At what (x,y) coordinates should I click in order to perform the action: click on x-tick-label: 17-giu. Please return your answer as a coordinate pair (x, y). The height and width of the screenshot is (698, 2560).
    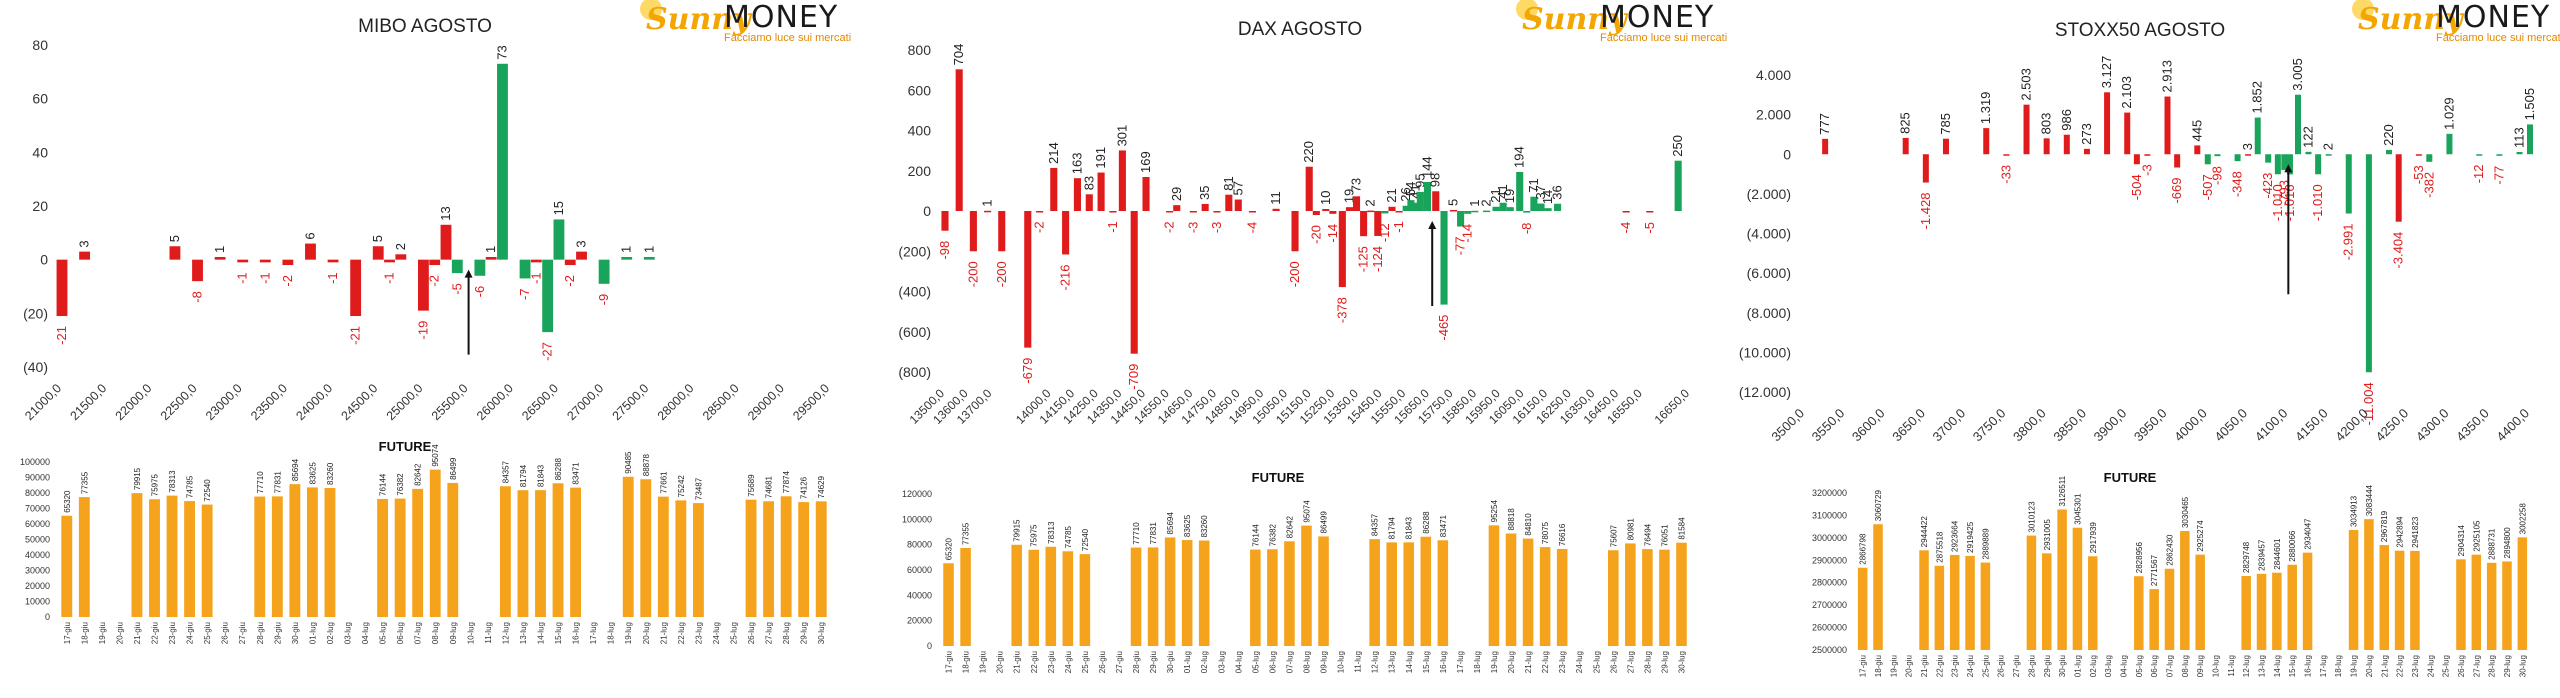
    Looking at the image, I should click on (67, 633).